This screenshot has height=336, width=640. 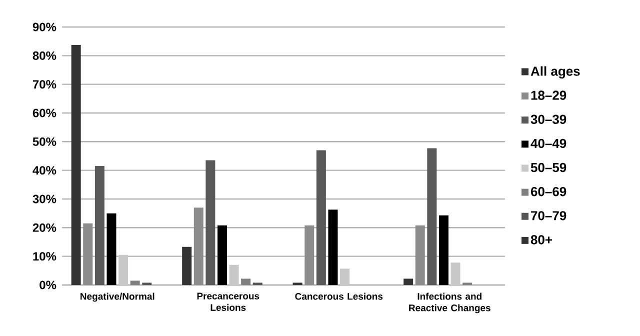 What do you see at coordinates (44, 55) in the screenshot?
I see `y-tick-label: 80%` at bounding box center [44, 55].